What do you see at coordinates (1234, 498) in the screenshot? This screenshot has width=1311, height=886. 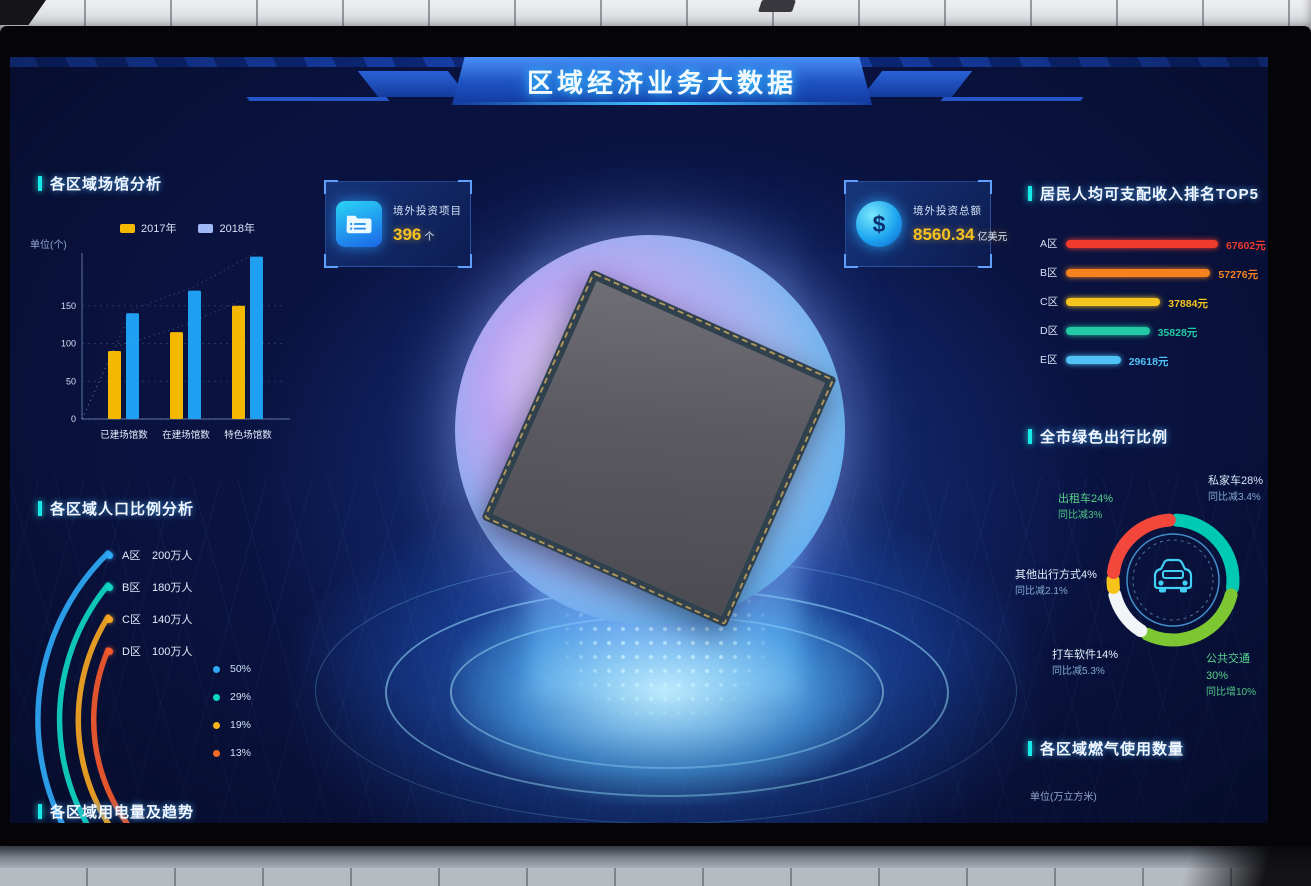 I see `travel-segment-yoy: 同比减3.4%` at bounding box center [1234, 498].